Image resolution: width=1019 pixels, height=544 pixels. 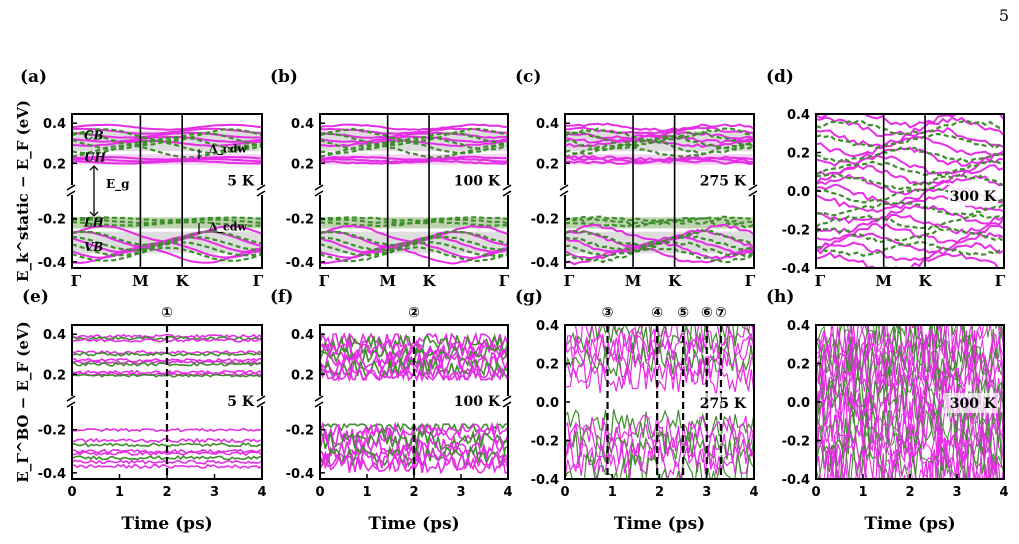 What do you see at coordinates (723, 404) in the screenshot?
I see `temperature-label: 275 K` at bounding box center [723, 404].